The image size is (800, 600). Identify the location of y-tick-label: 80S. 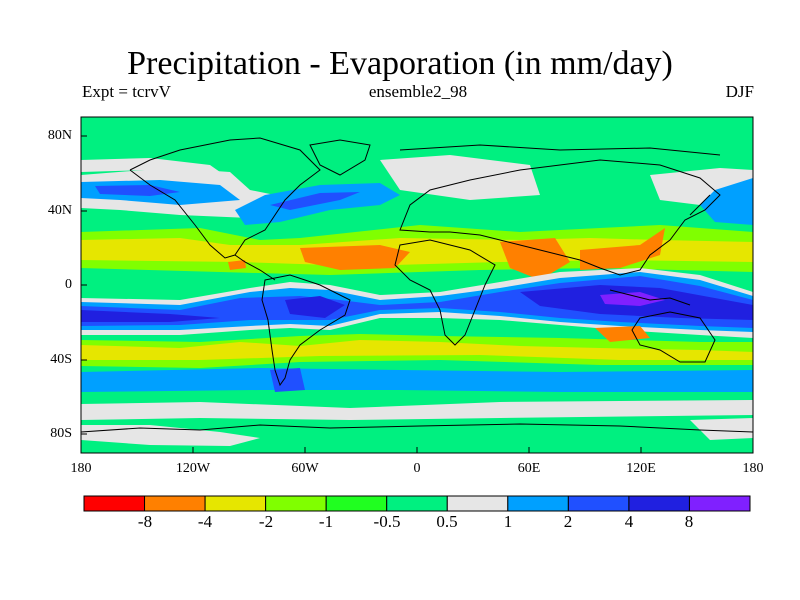
(61, 433).